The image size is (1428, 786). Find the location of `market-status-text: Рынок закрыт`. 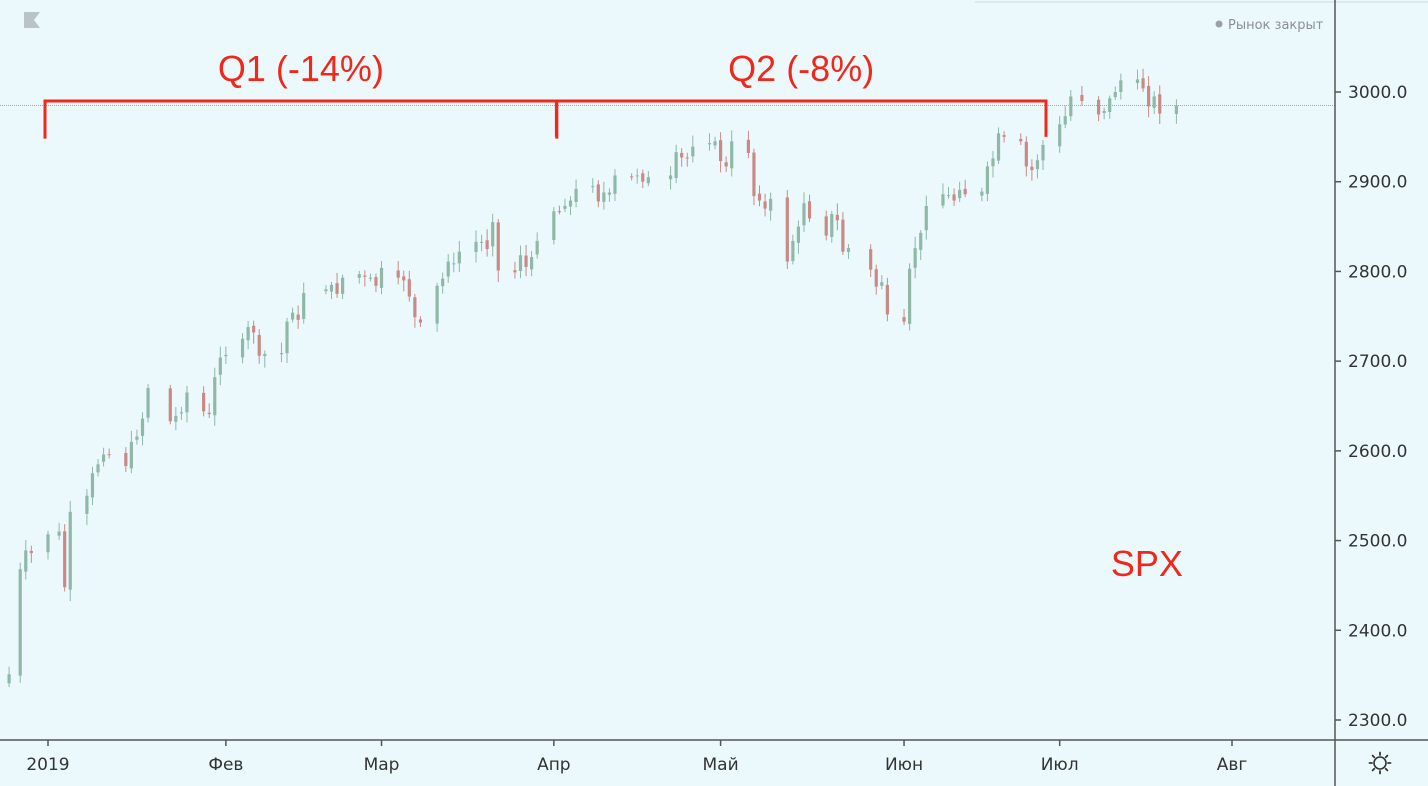

market-status-text: Рынок закрыт is located at coordinates (1276, 25).